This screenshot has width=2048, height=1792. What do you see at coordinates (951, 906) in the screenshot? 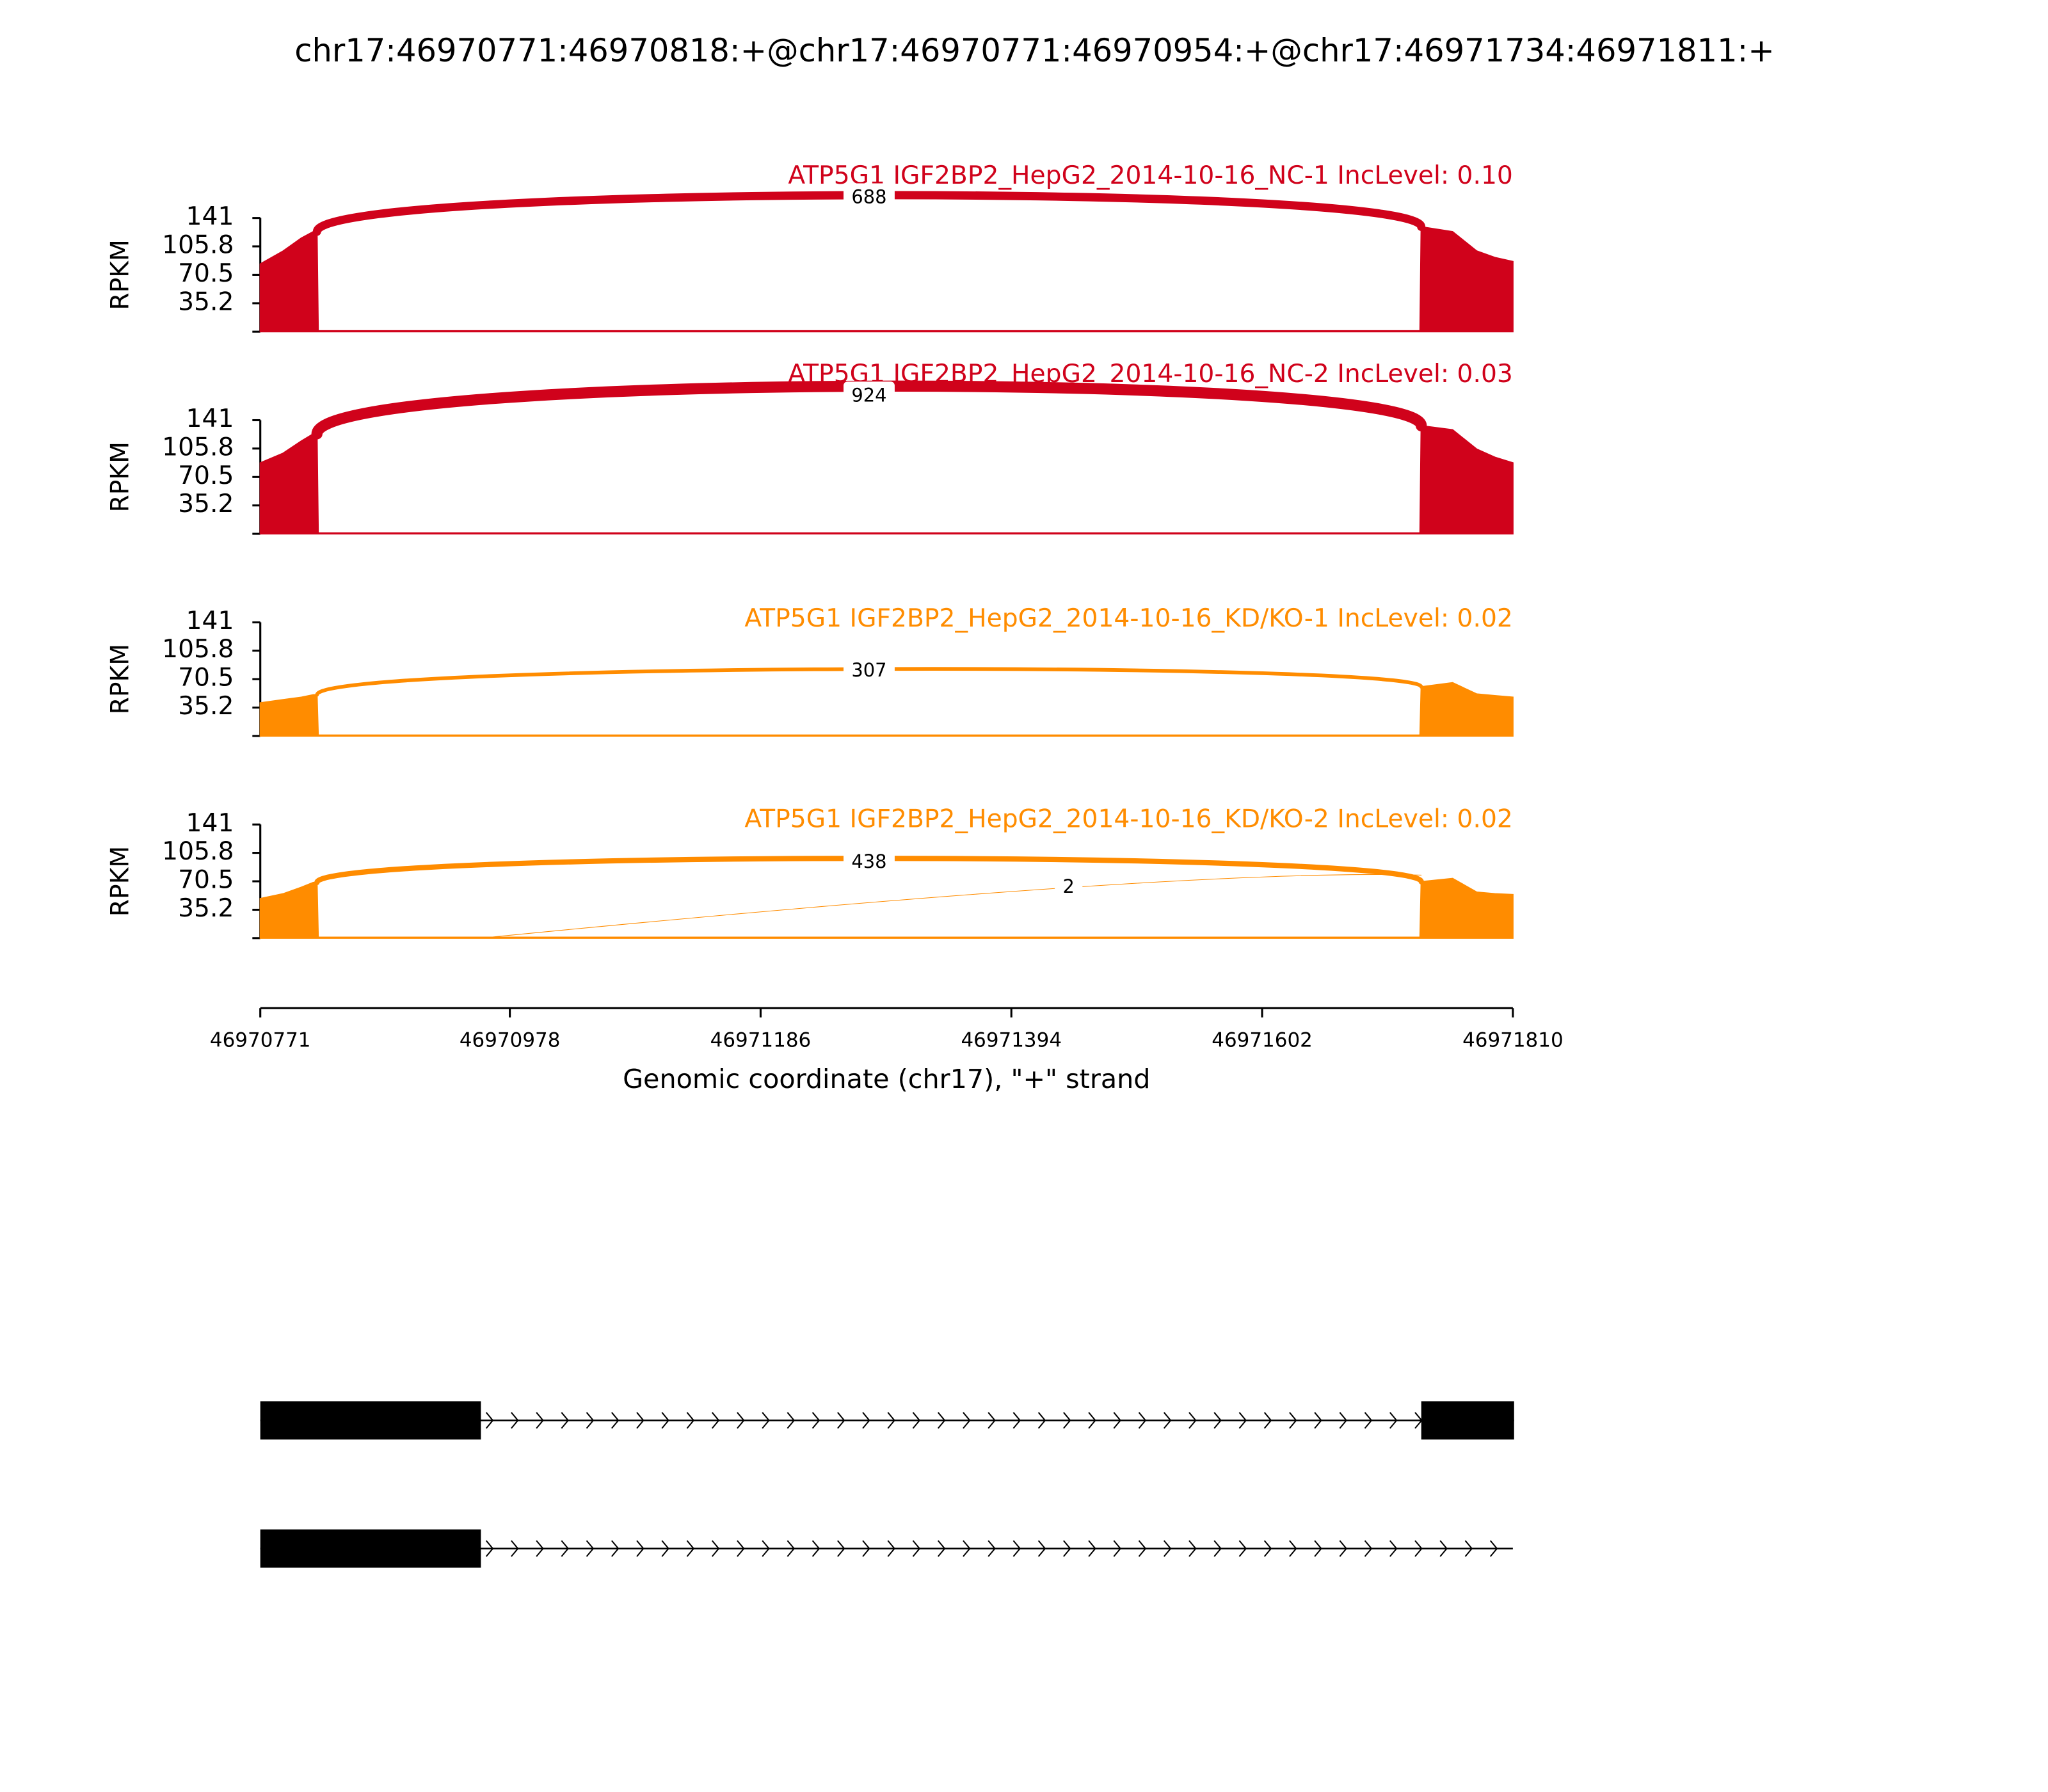
I see `junction-arc` at bounding box center [951, 906].